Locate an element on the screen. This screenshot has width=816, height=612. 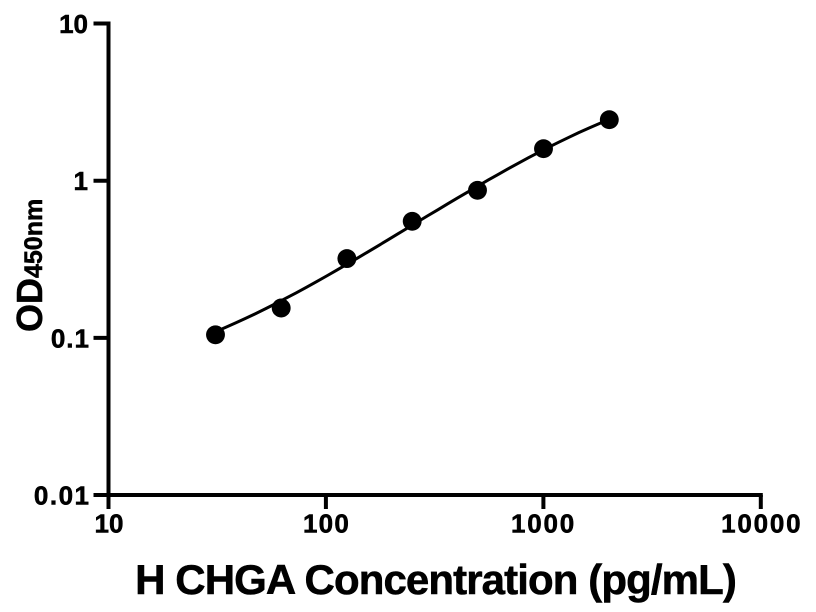
svg-text: 10000 is located at coordinates (761, 524).